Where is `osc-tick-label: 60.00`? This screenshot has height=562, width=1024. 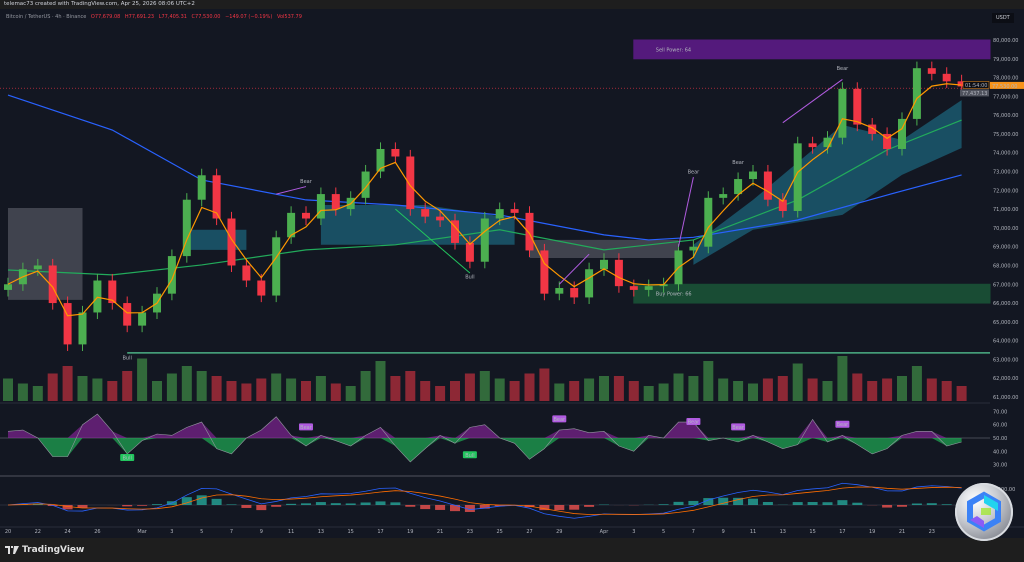 osc-tick-label: 60.00 is located at coordinates (1000, 426).